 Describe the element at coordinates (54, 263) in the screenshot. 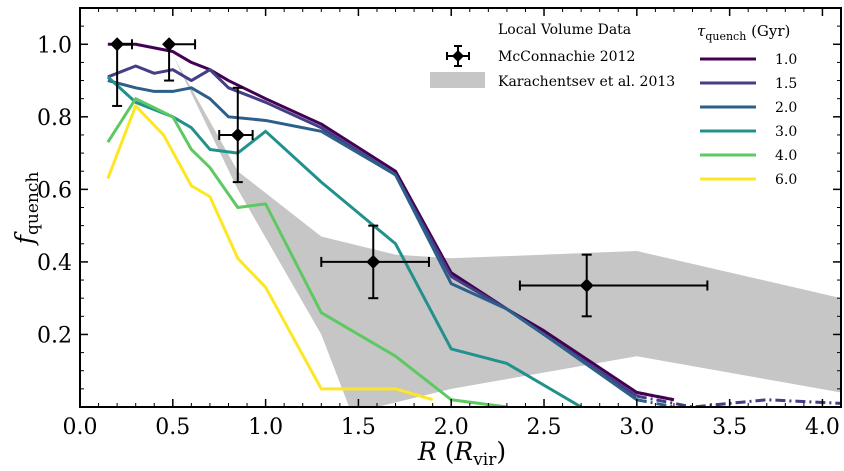

I see `y-tick-label: 0.4` at that location.